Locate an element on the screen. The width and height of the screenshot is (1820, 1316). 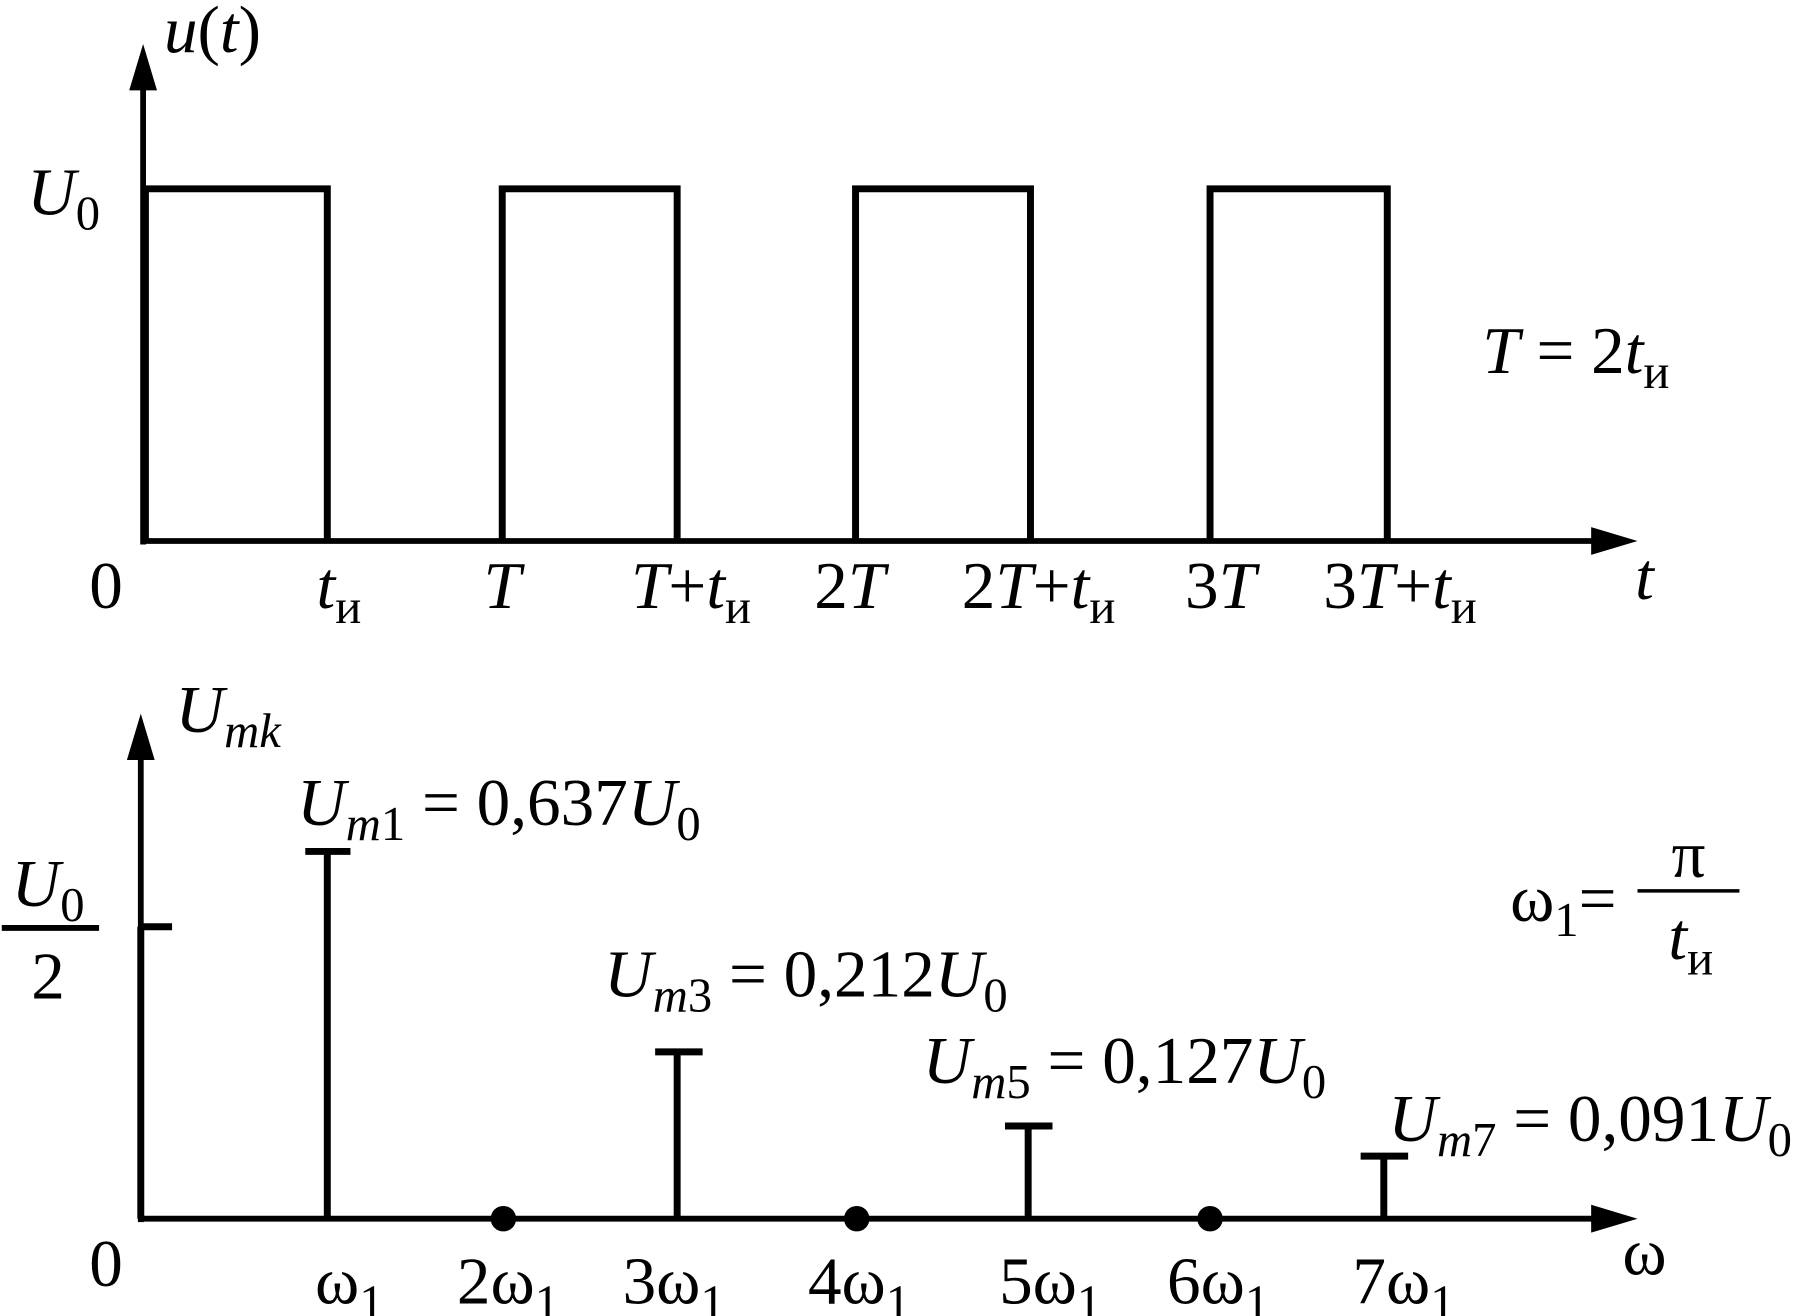
x-tick-label: 6ω1 is located at coordinates (1218, 1279).